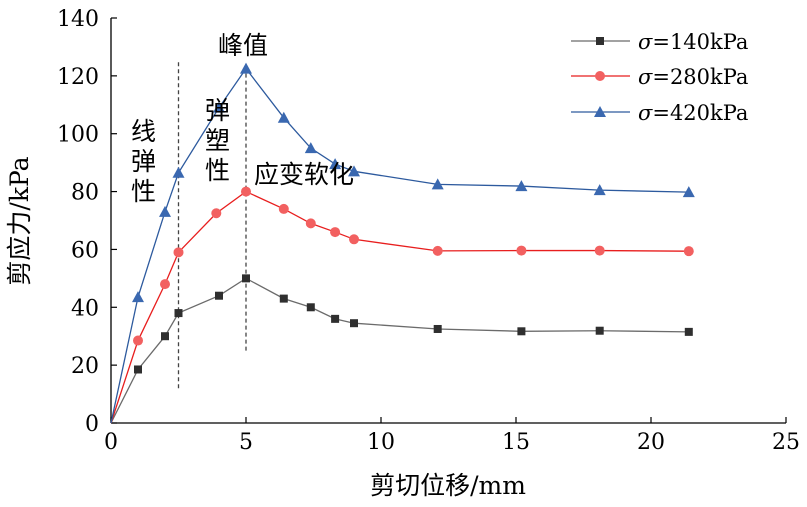  What do you see at coordinates (381, 442) in the screenshot?
I see `x-tick-label: 10` at bounding box center [381, 442].